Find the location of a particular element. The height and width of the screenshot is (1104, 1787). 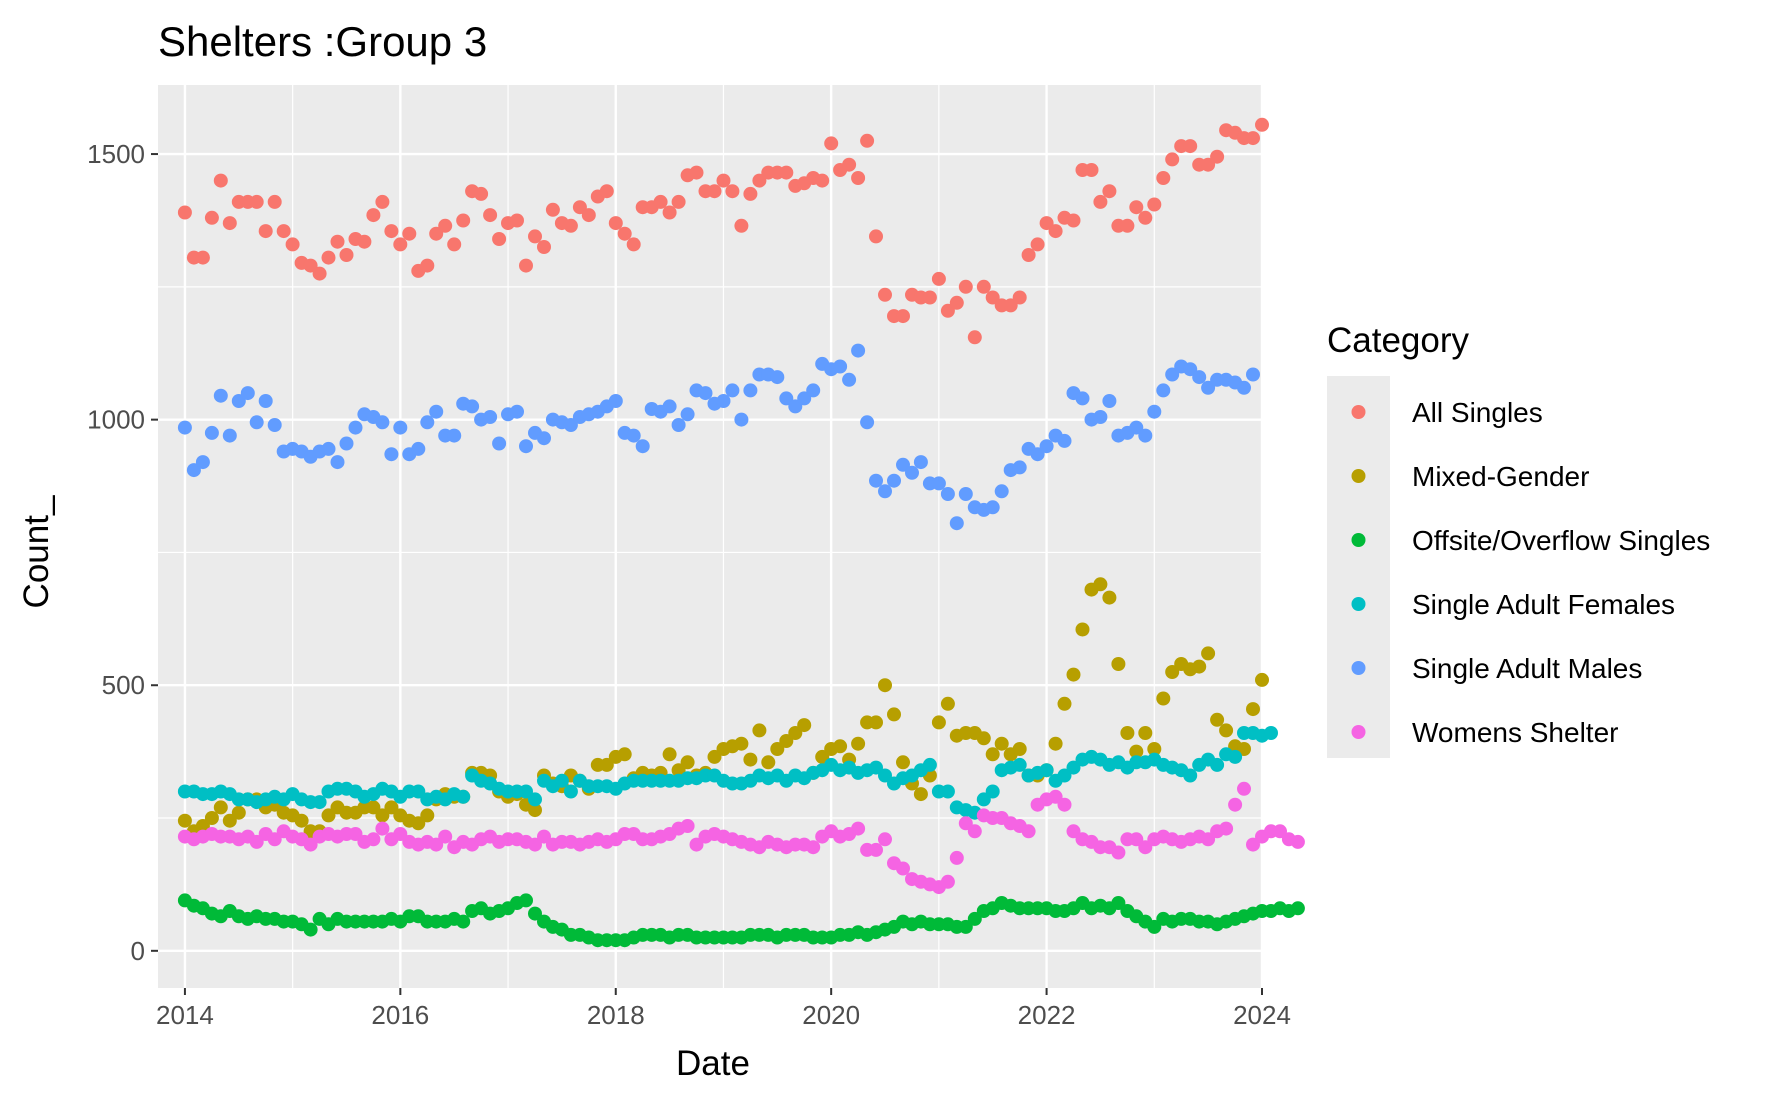

x-tick-label: 2018 is located at coordinates (616, 1015).